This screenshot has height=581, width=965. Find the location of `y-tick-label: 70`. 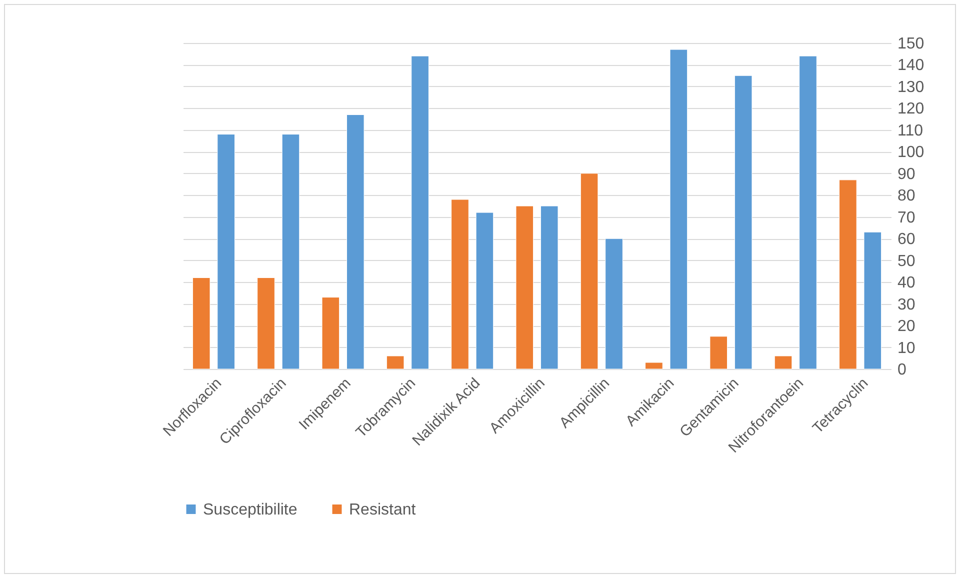

y-tick-label: 70 is located at coordinates (907, 217).